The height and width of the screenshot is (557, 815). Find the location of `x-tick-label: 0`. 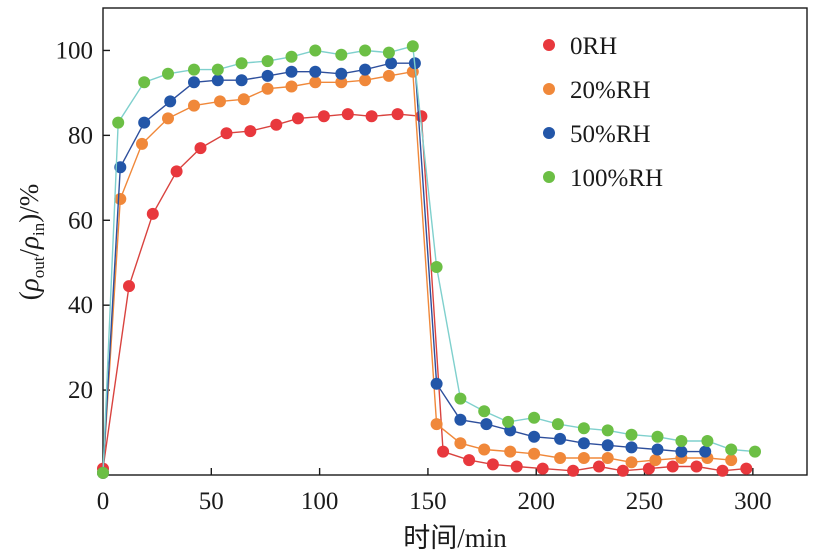

x-tick-label: 0 is located at coordinates (103, 501).